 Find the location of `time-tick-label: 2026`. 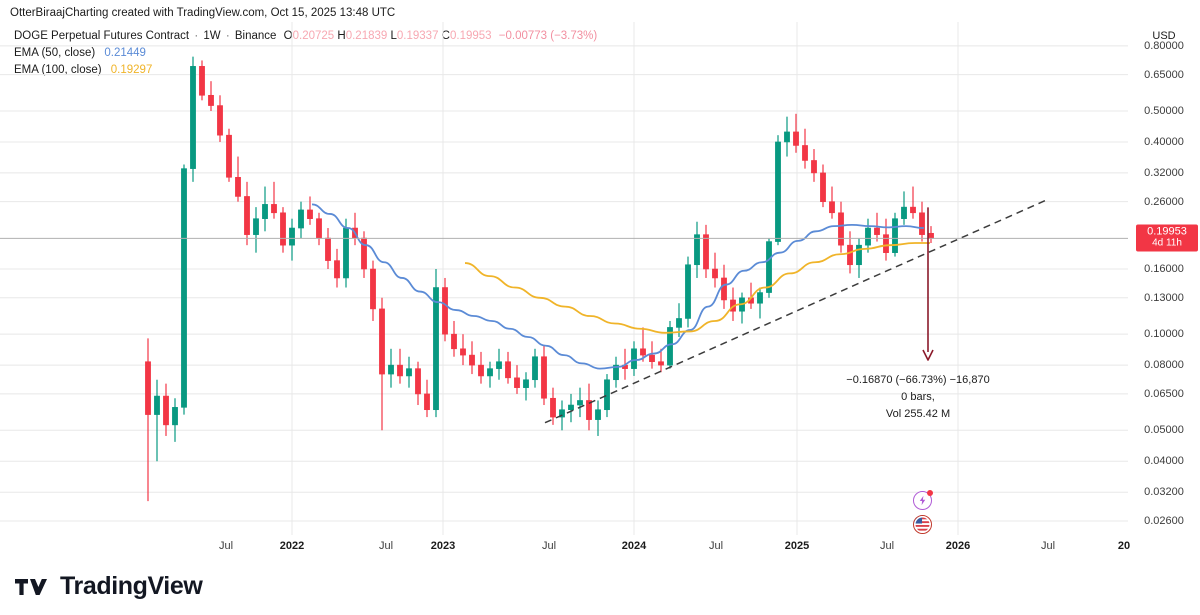

time-tick-label: 2026 is located at coordinates (958, 546).